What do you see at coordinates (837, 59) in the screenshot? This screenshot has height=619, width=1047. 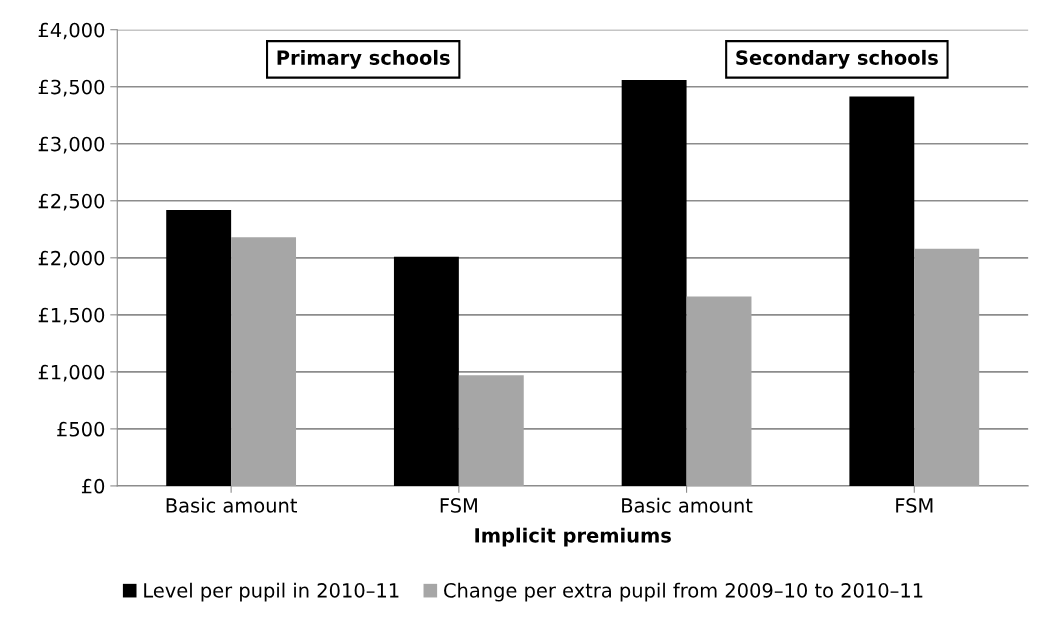 I see `annotation: Secondary schools` at bounding box center [837, 59].